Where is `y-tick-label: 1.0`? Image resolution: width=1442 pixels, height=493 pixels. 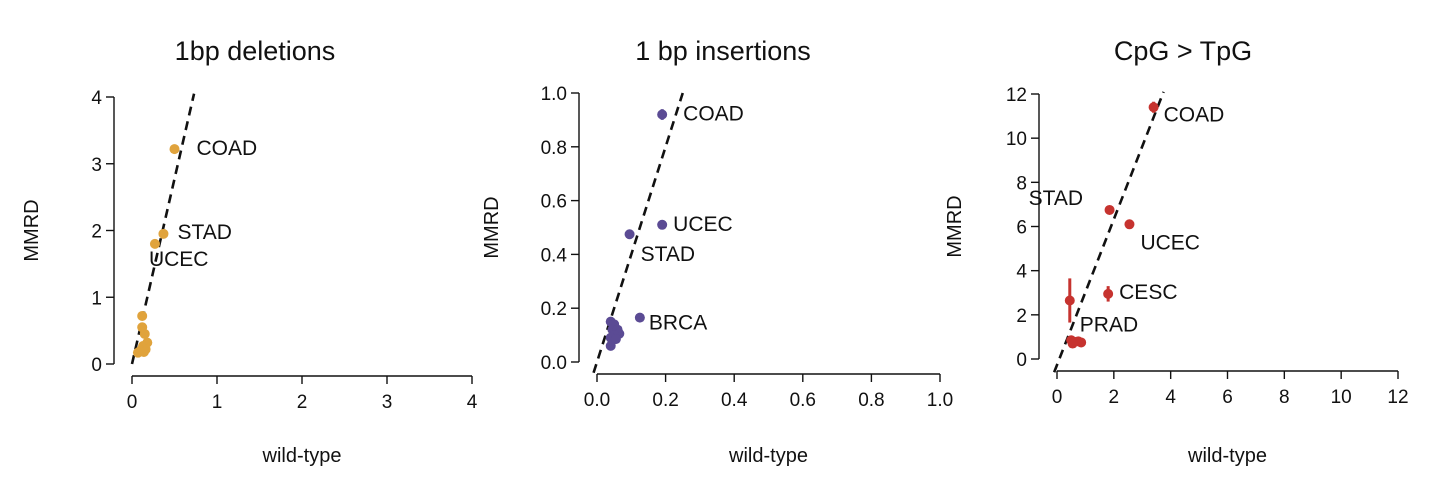
y-tick-label: 1.0 is located at coordinates (554, 94).